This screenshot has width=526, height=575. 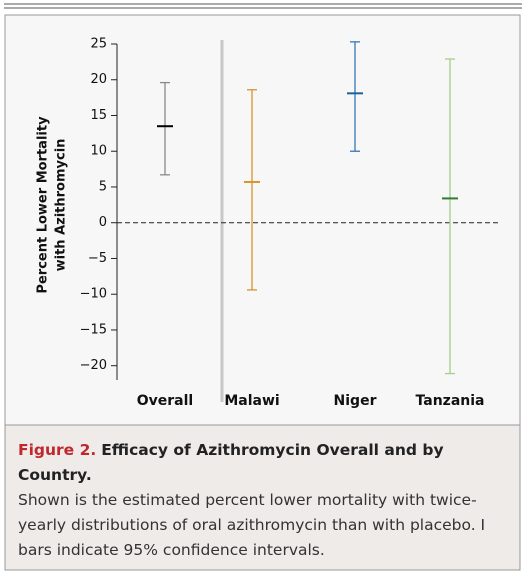 What do you see at coordinates (103, 186) in the screenshot?
I see `y-tick-label: 5` at bounding box center [103, 186].